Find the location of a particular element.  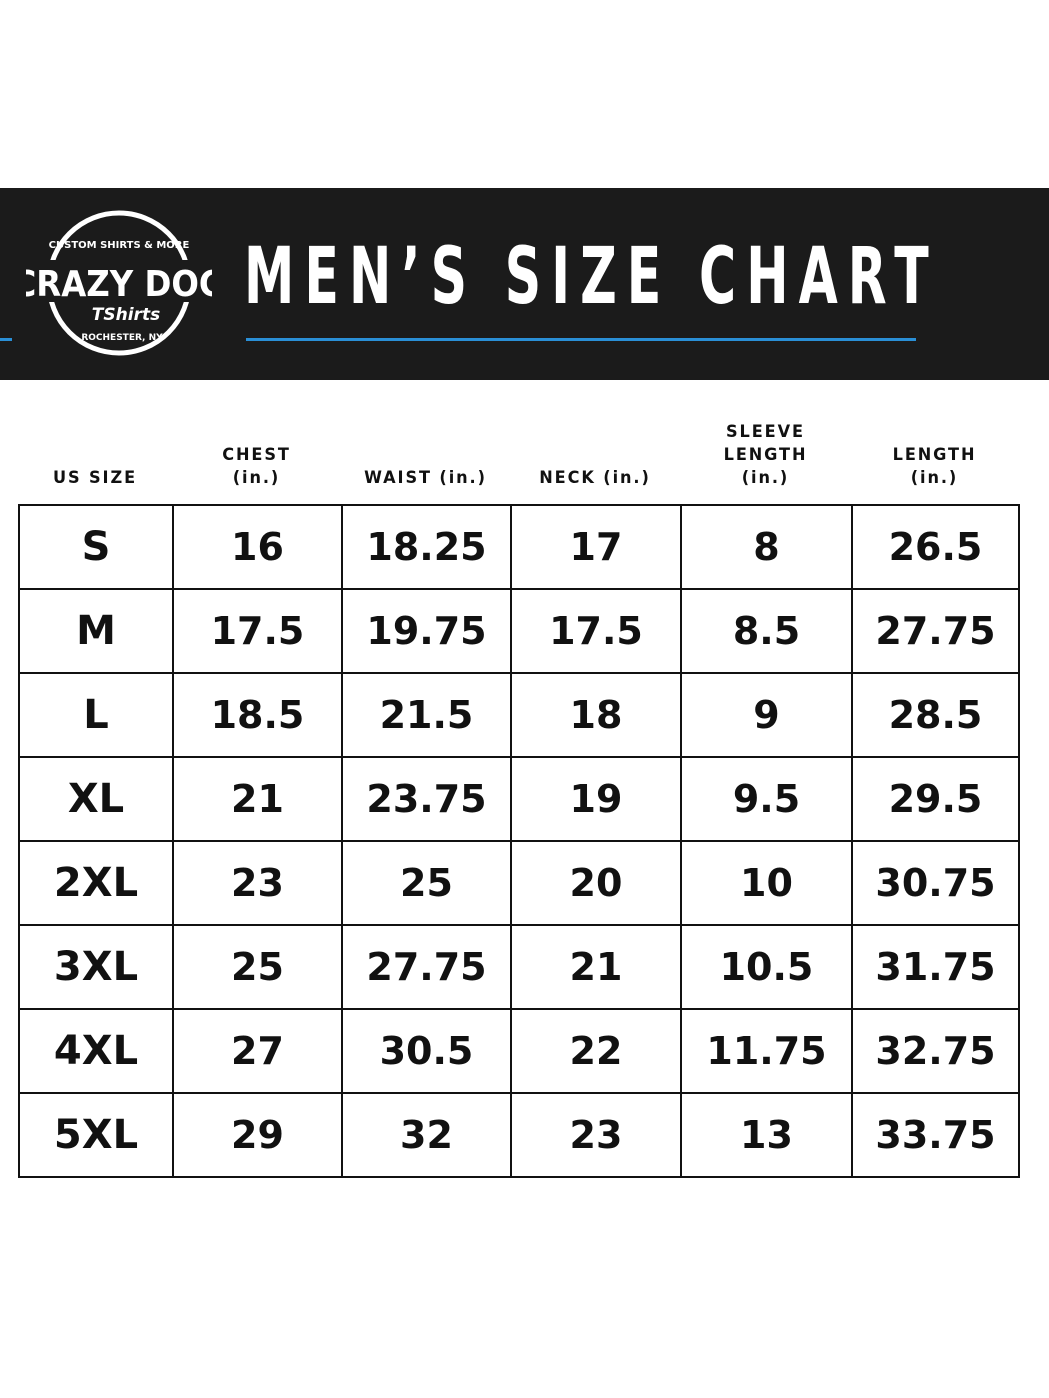

measurement-cell: 30.5 is located at coordinates (426, 1051).